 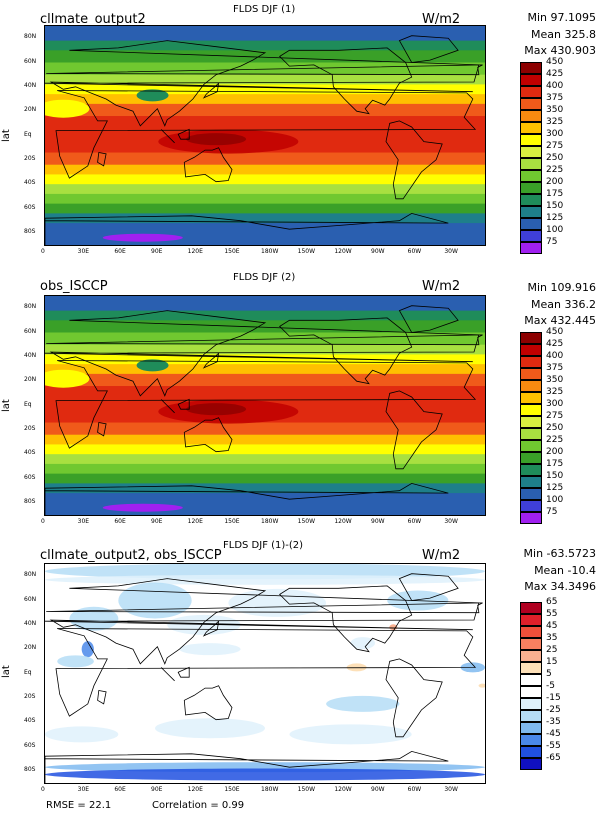 I want to click on lat-tick-label: Eq, so click(x=28, y=134).